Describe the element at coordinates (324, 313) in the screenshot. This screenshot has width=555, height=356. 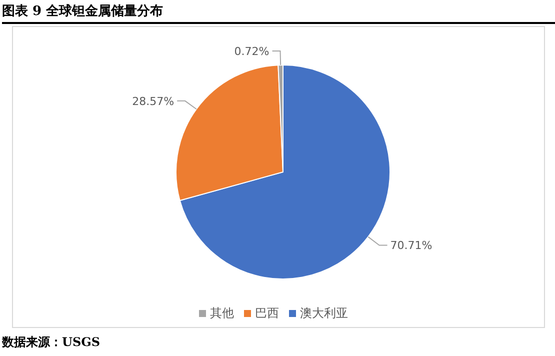
I see `legend-label: 澳大利亚` at that location.